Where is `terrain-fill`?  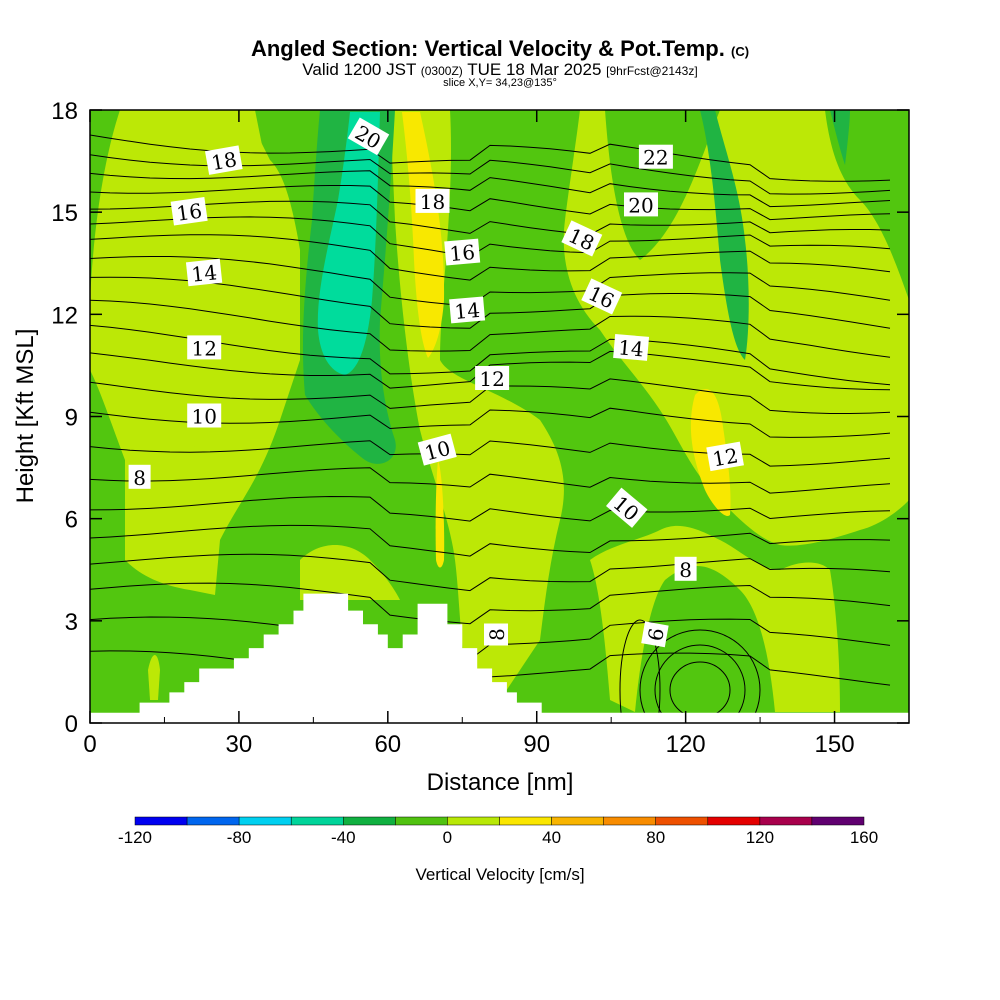 terrain-fill is located at coordinates (499, 659).